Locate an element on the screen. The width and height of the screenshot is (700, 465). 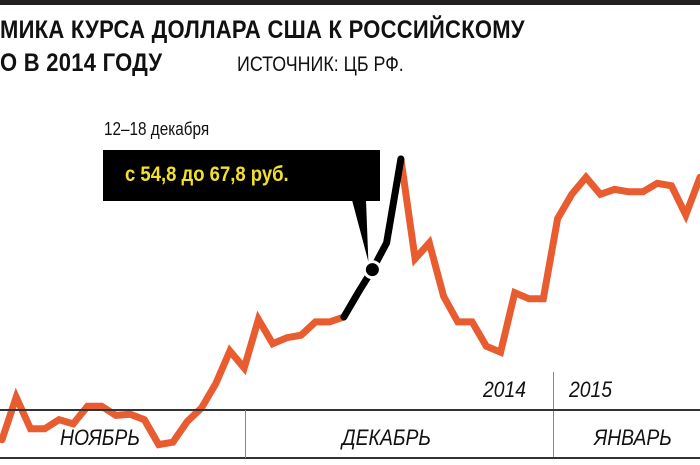
top-rule is located at coordinates (350, 2).